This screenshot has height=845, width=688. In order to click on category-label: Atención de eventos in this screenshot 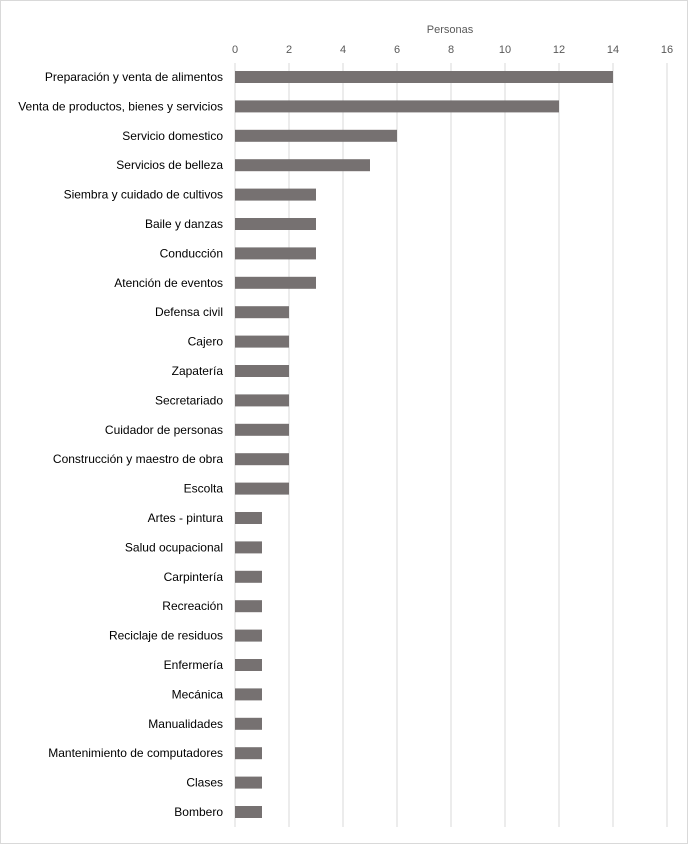, I will do `click(168, 283)`.